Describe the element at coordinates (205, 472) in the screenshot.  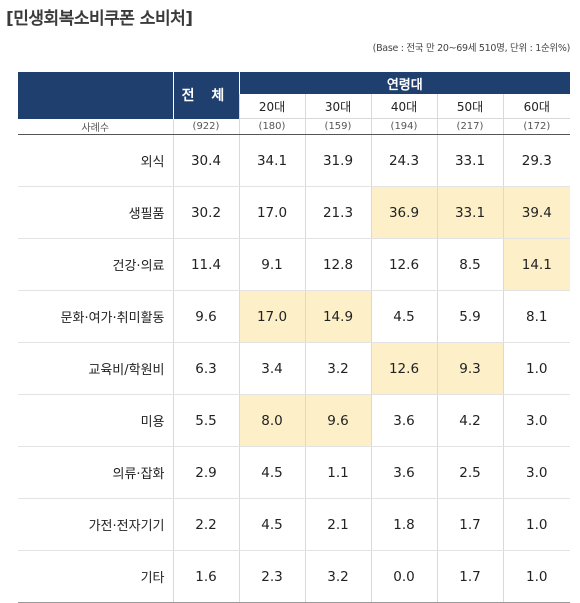
I see `table-cell: 2.9` at that location.